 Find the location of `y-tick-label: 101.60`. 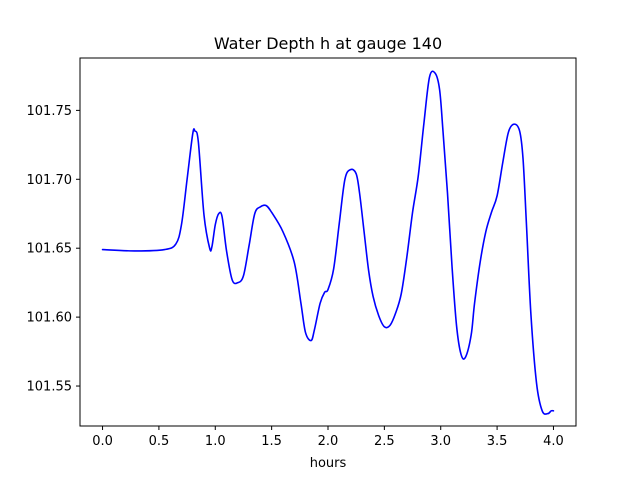

y-tick-label: 101.60 is located at coordinates (50, 318).